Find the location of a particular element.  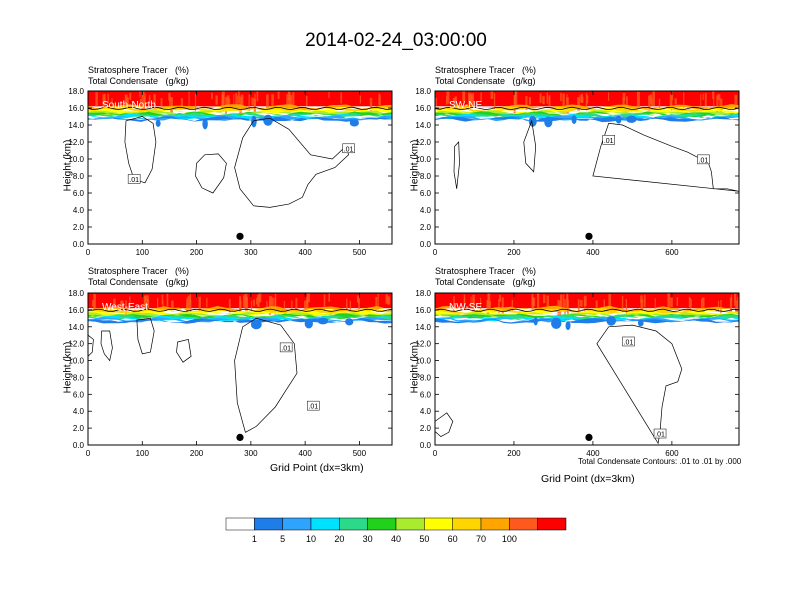

panel-4-subtitle-1: Stratosphere Tracer (%) is located at coordinates (486, 271).